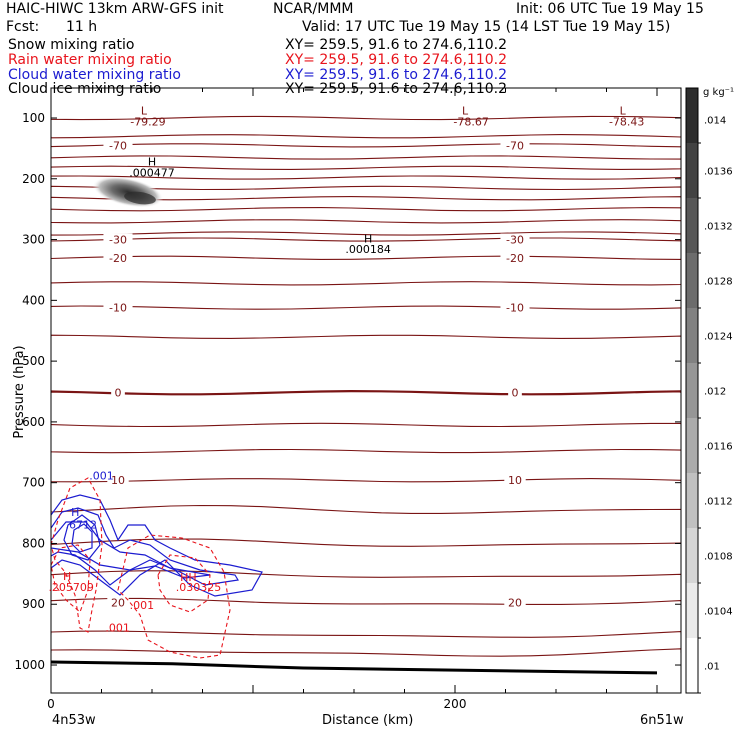  Describe the element at coordinates (71, 45) in the screenshot. I see `legend-snow-name: Snow mixing ratio` at that location.